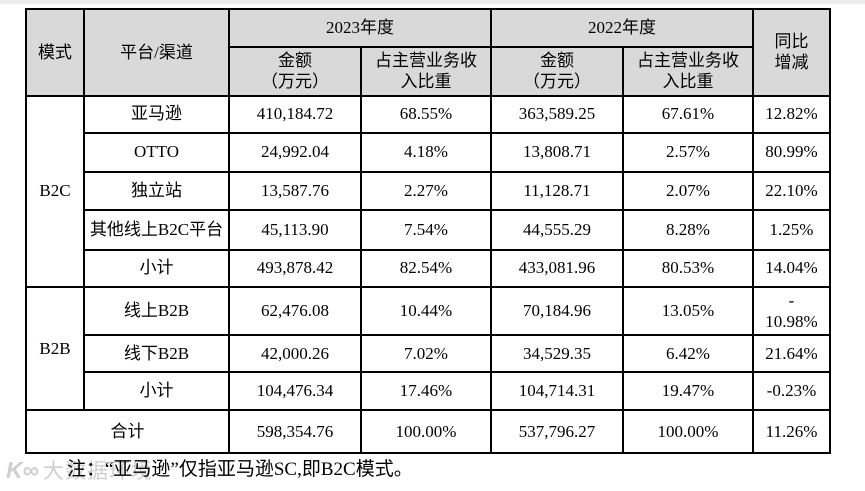 Image resolution: width=865 pixels, height=491 pixels. I want to click on cell-share-2022: 6.42%, so click(688, 353).